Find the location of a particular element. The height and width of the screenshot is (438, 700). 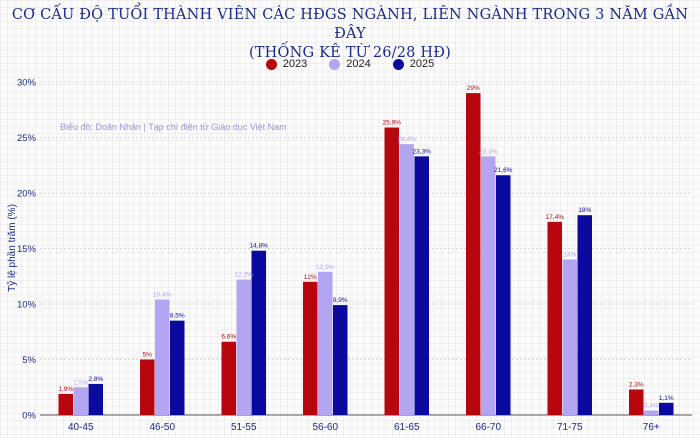

x-tick-label: 40-45 is located at coordinates (81, 427).